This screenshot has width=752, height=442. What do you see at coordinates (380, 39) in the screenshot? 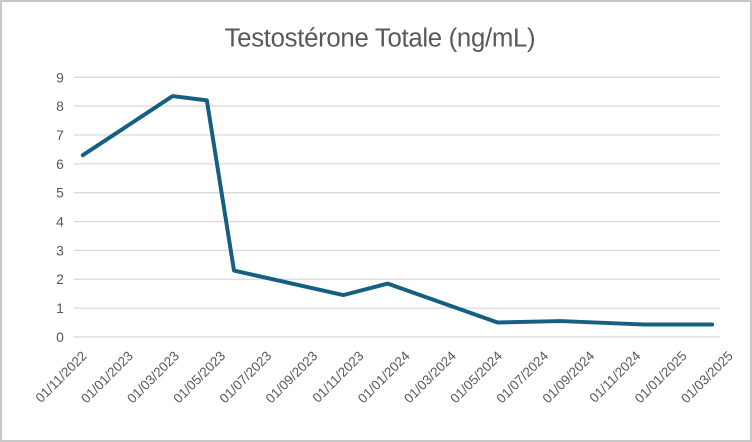
I see `chart-title: Testostérone Totale (ng/mL)` at bounding box center [380, 39].